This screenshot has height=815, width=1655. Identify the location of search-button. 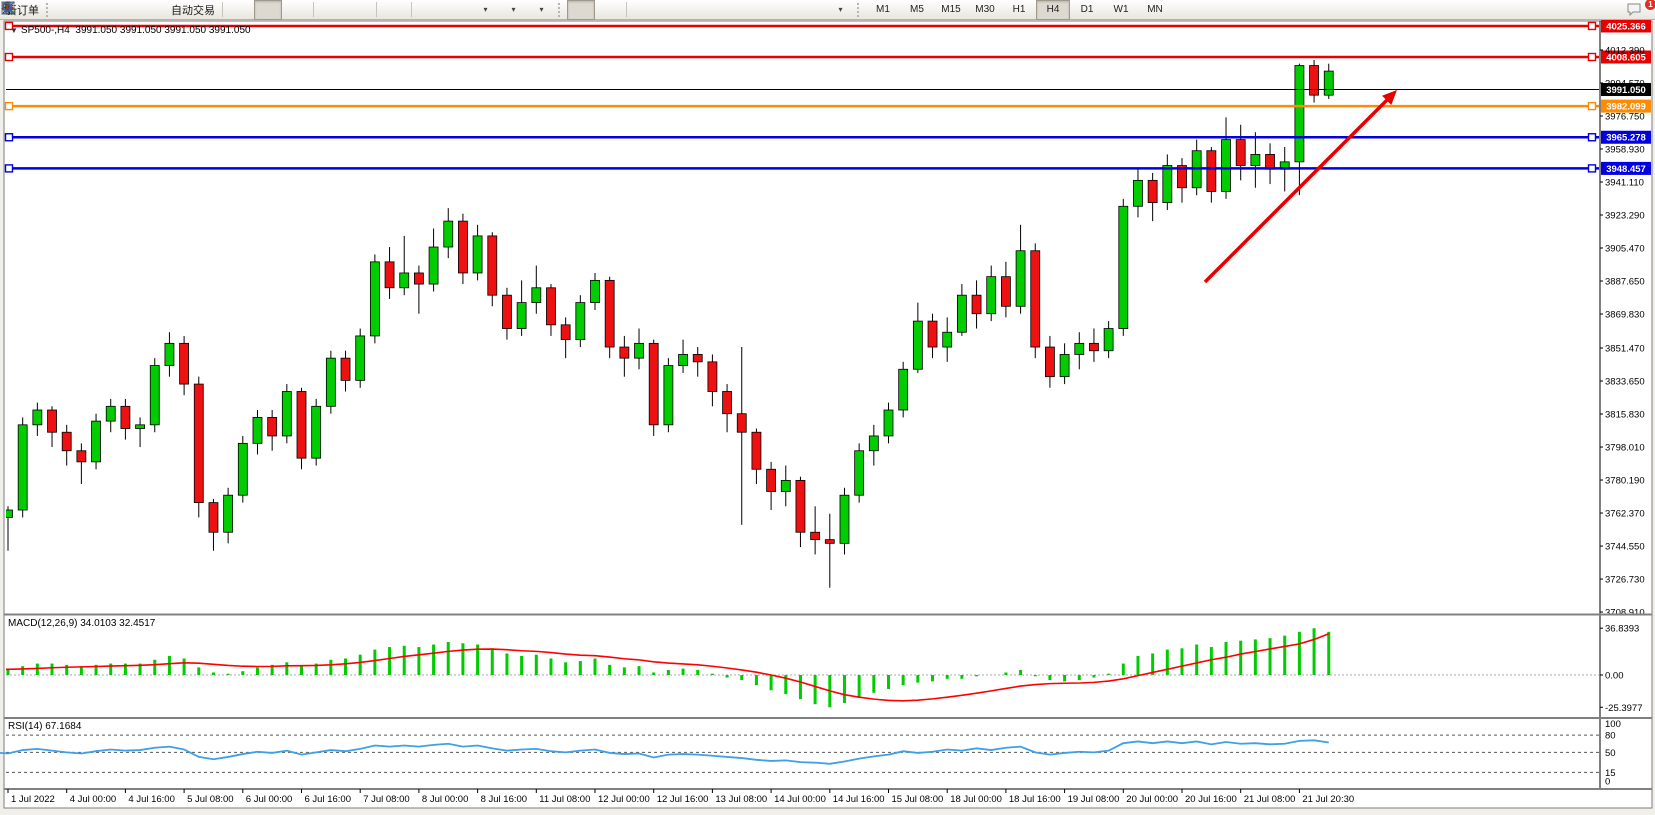
(813, 10).